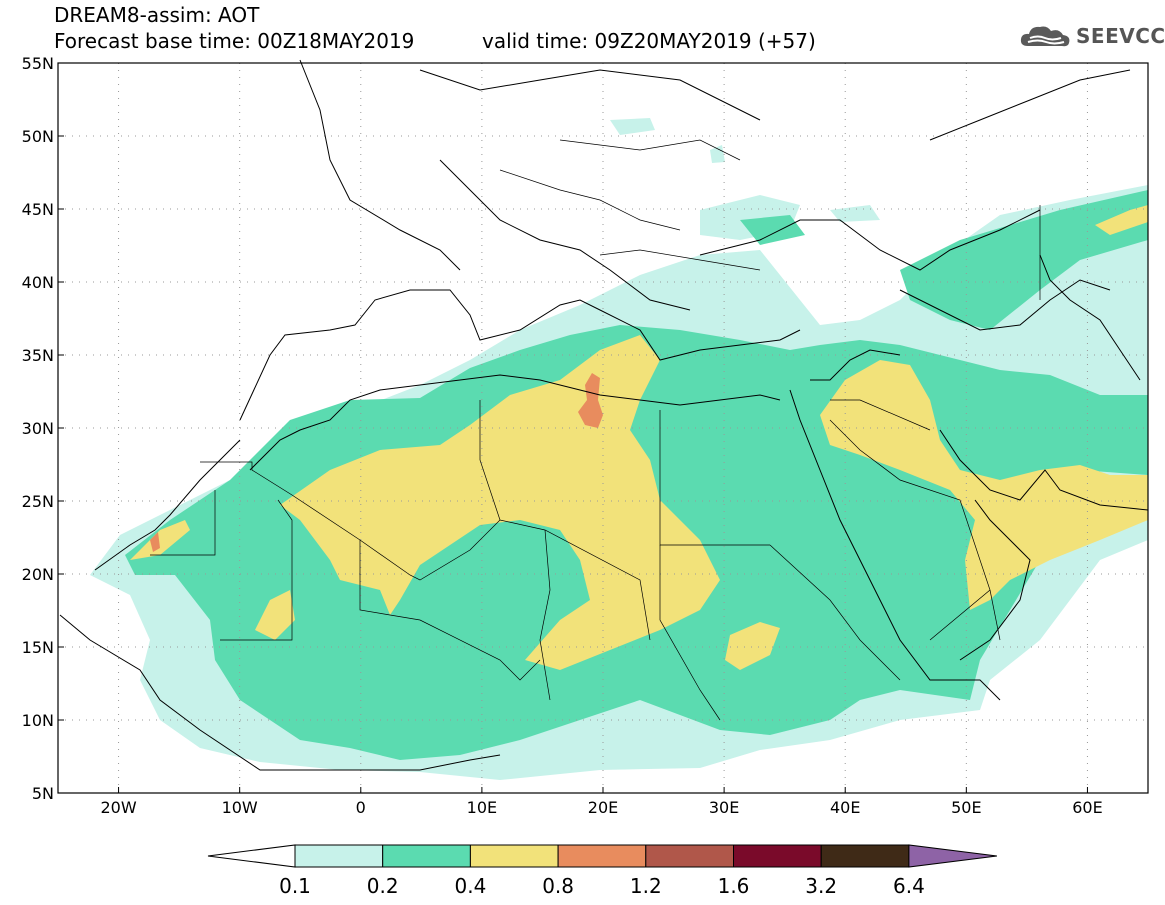  What do you see at coordinates (38, 63) in the screenshot?
I see `lat-tick-label: 55N` at bounding box center [38, 63].